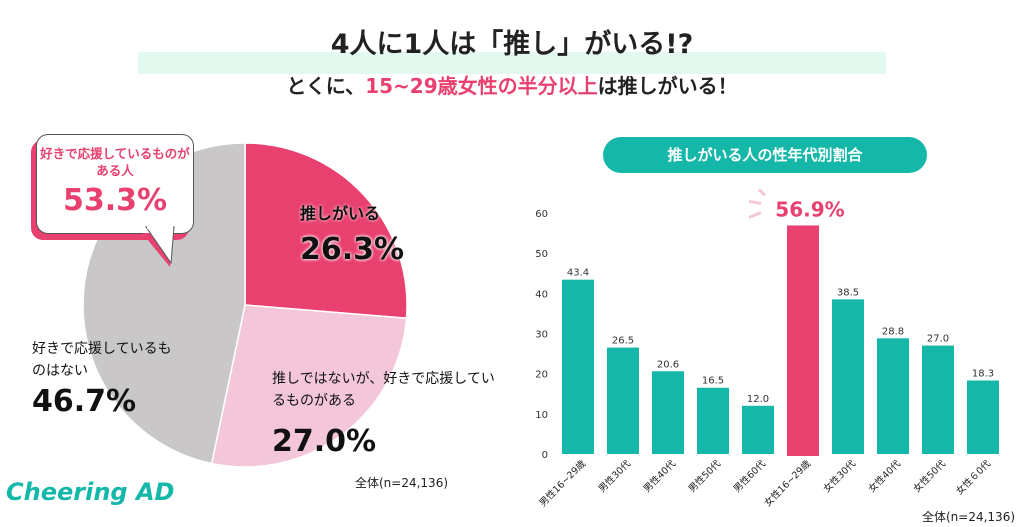 This screenshot has width=1024, height=527. I want to click on bar-value-label: 28.8, so click(893, 331).